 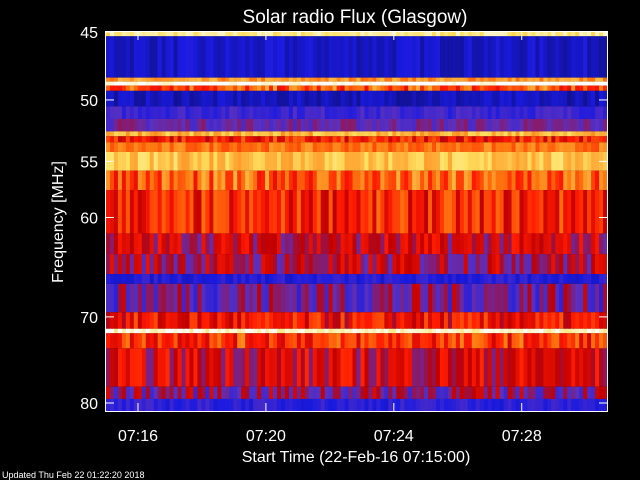 What do you see at coordinates (73, 475) in the screenshot?
I see `updated-timestamp: Updated Thu Feb 22 01:22:20 2018` at bounding box center [73, 475].